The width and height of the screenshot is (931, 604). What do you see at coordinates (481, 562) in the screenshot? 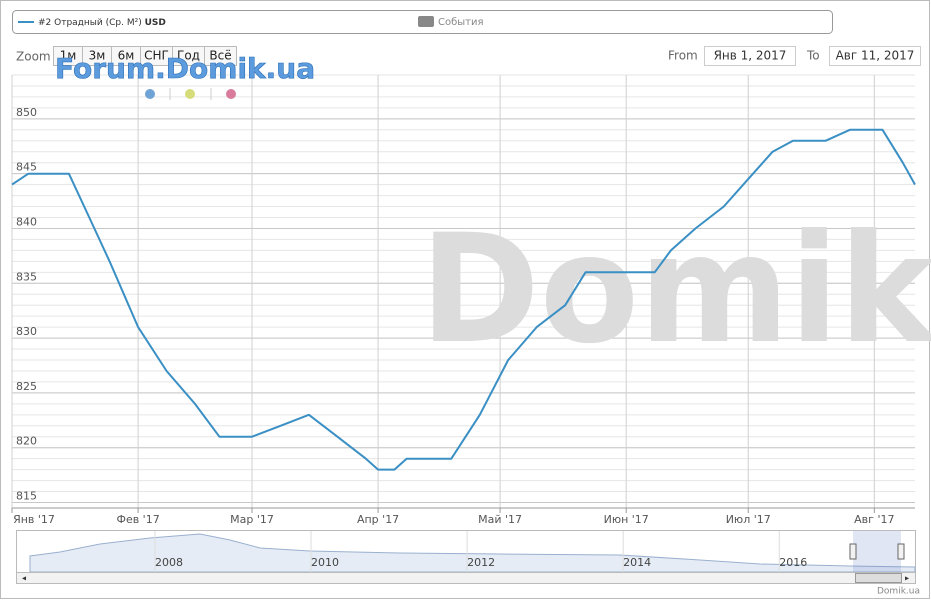
I see `navigator-tick-label: 2012` at bounding box center [481, 562].